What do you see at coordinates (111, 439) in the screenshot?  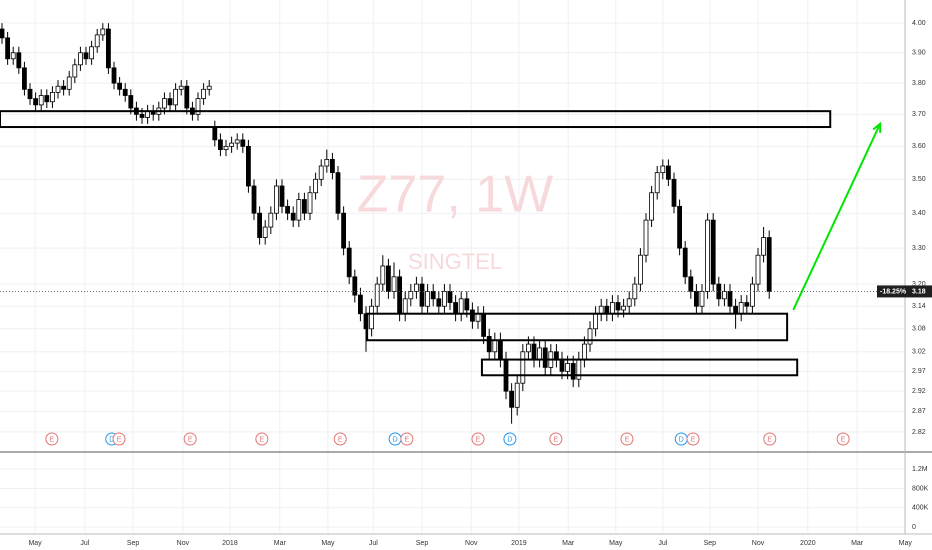 I see `event-label: D` at bounding box center [111, 439].